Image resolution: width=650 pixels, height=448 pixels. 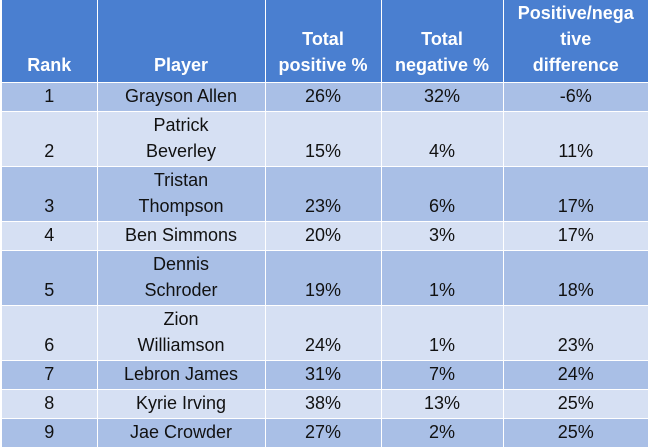 I want to click on difference-cell: 24%, so click(x=575, y=375).